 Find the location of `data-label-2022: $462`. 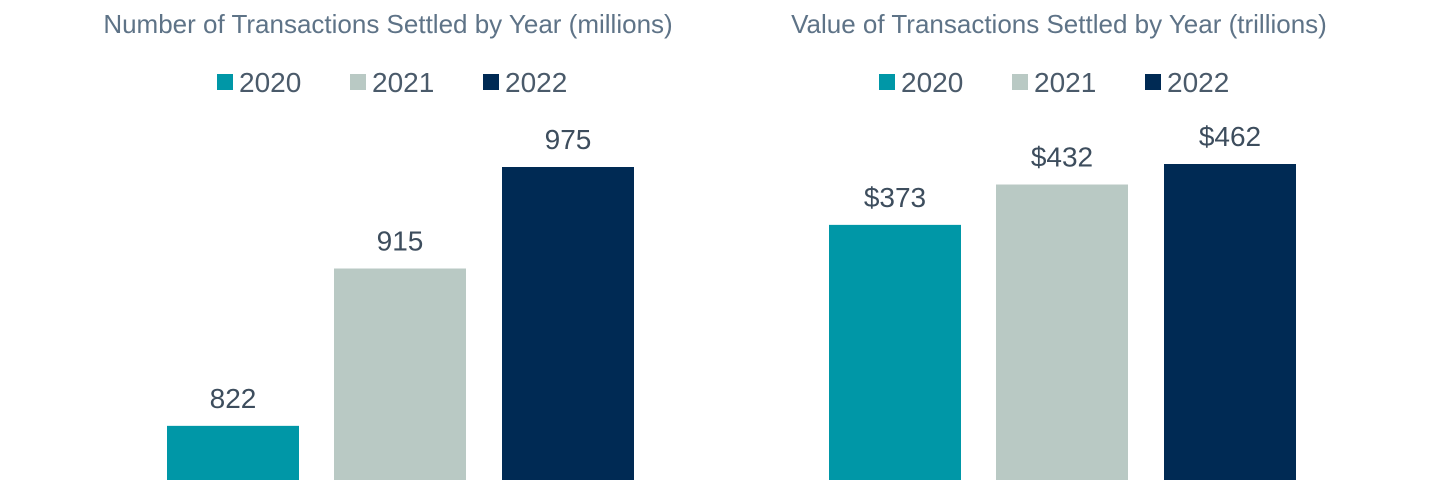

data-label-2022: $462 is located at coordinates (1230, 136).